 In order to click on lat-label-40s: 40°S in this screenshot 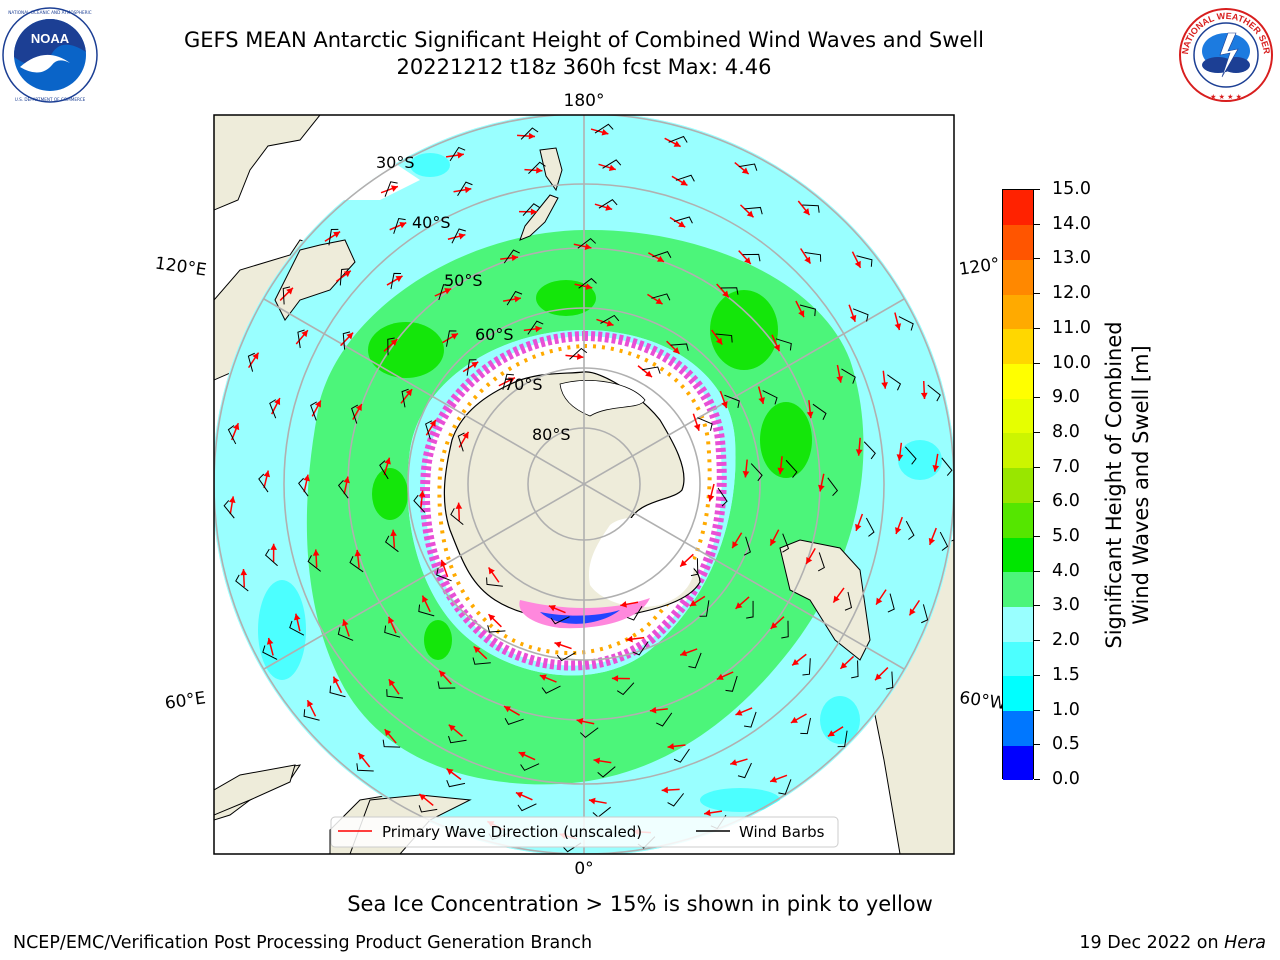, I will do `click(431, 222)`.